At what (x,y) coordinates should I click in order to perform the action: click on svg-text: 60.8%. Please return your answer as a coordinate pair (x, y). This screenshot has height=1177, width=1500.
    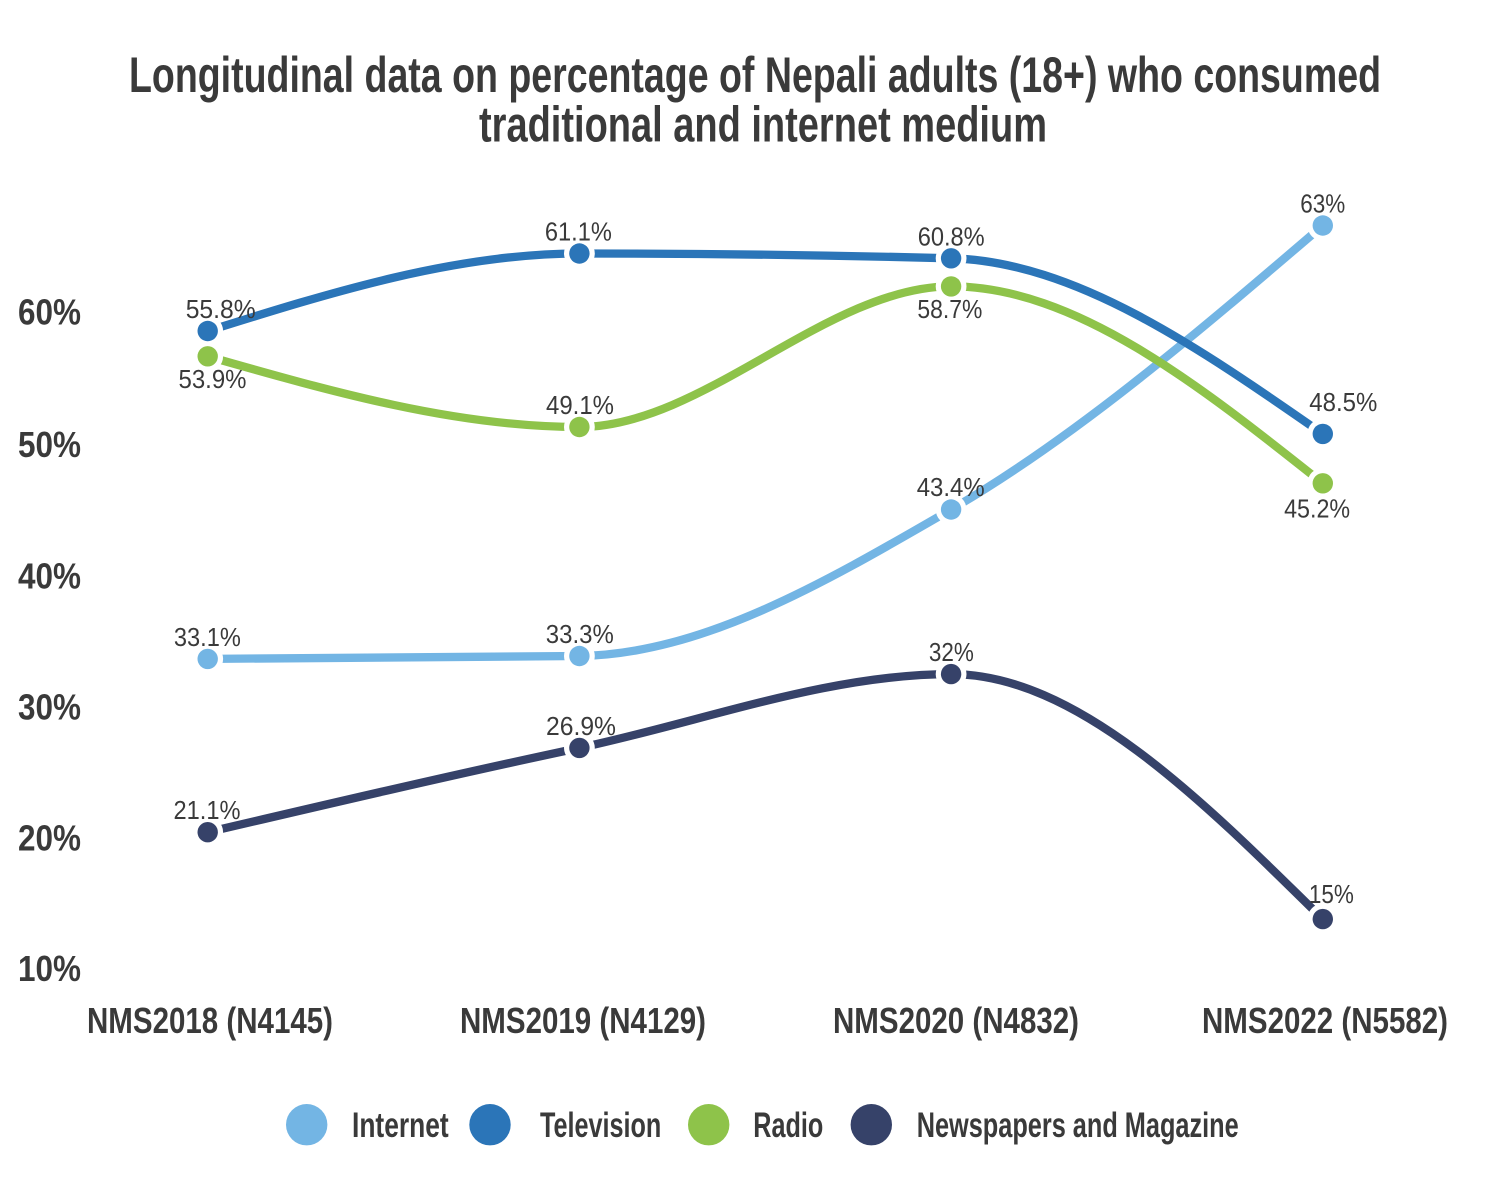
    Looking at the image, I should click on (951, 236).